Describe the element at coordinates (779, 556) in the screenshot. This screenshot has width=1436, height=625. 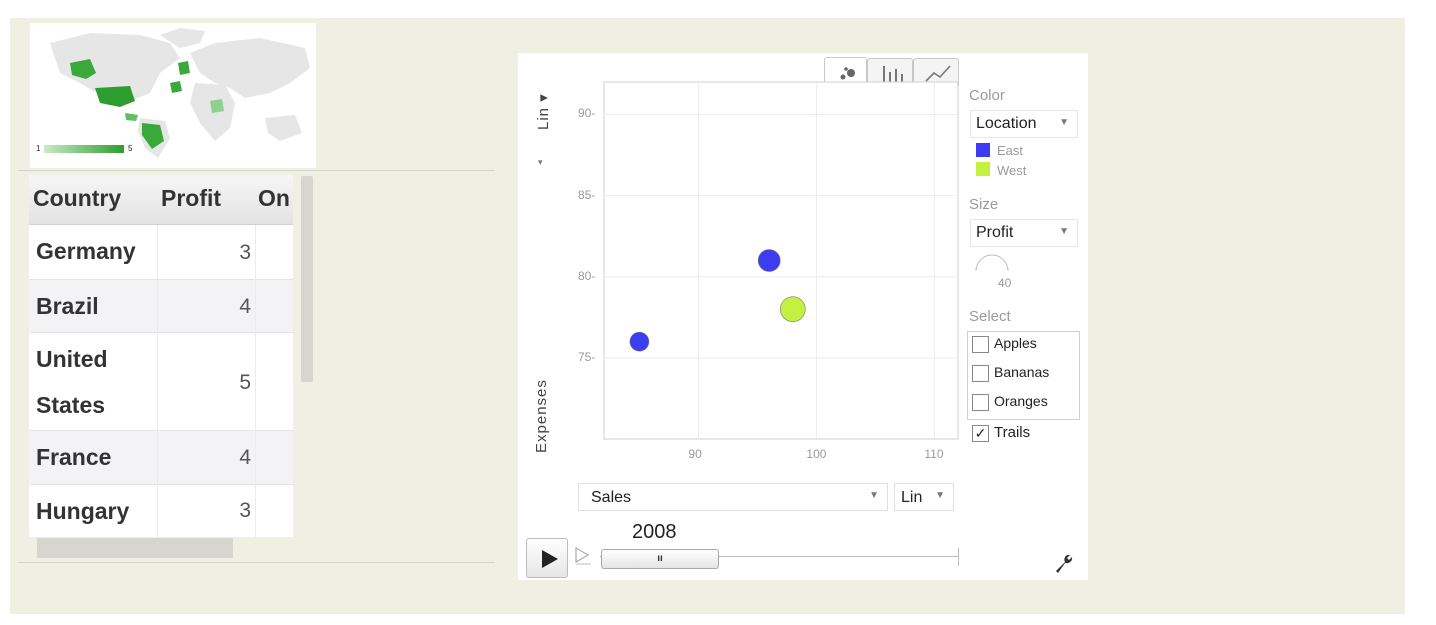
I see `time-slider-track` at that location.